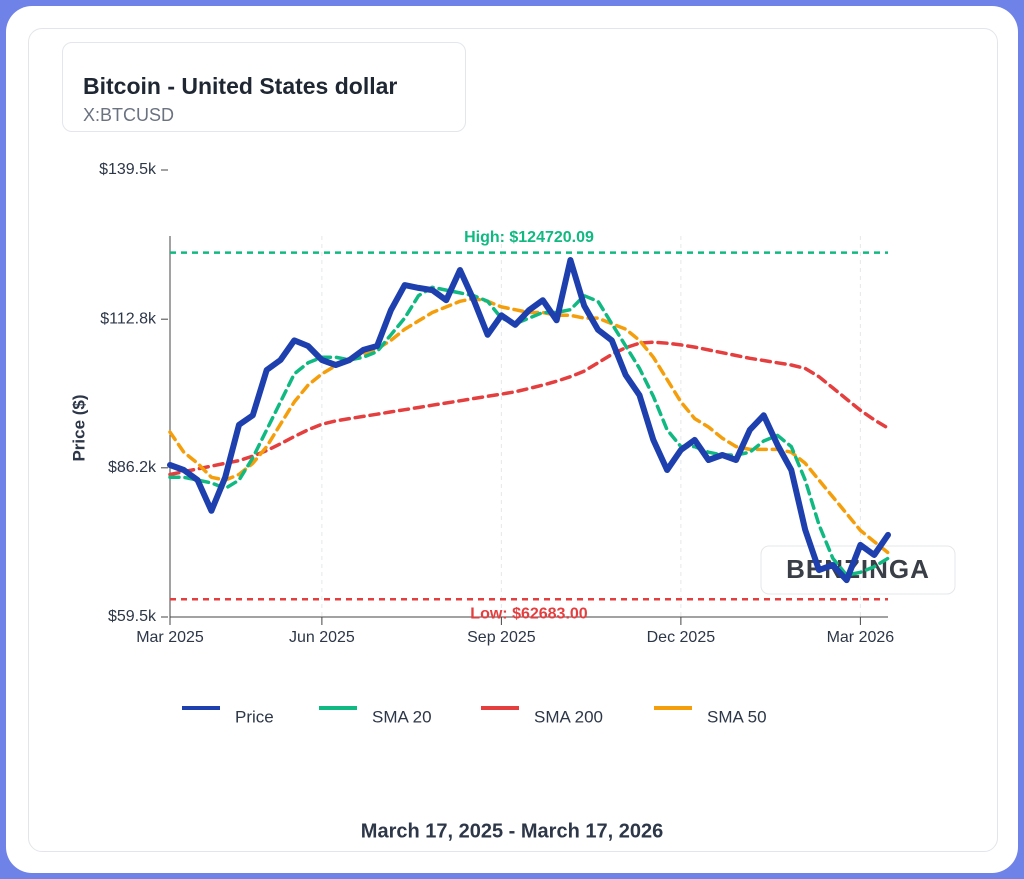 This screenshot has width=1024, height=879. What do you see at coordinates (512, 831) in the screenshot?
I see `footer: March 17, 2025 - March 17, 2026` at bounding box center [512, 831].